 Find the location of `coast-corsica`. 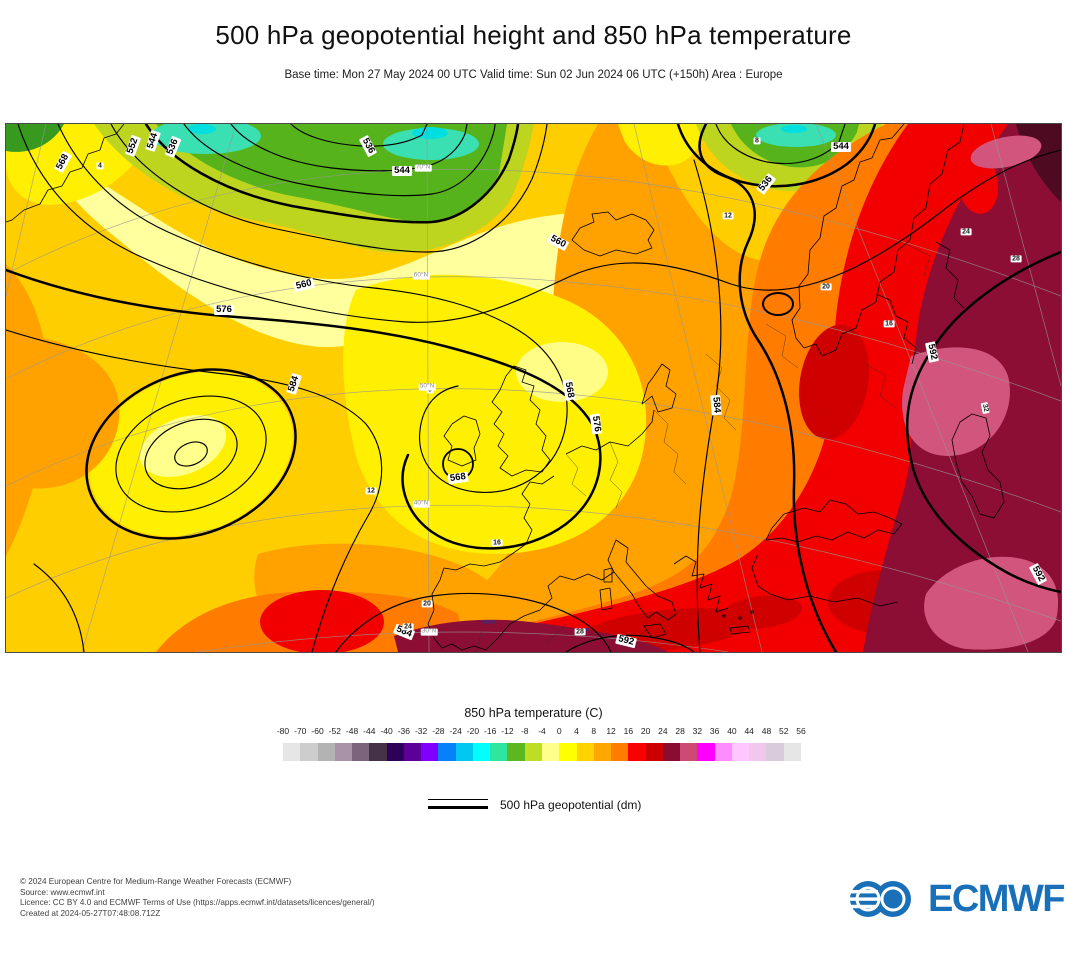

coast-corsica is located at coordinates (608, 575).